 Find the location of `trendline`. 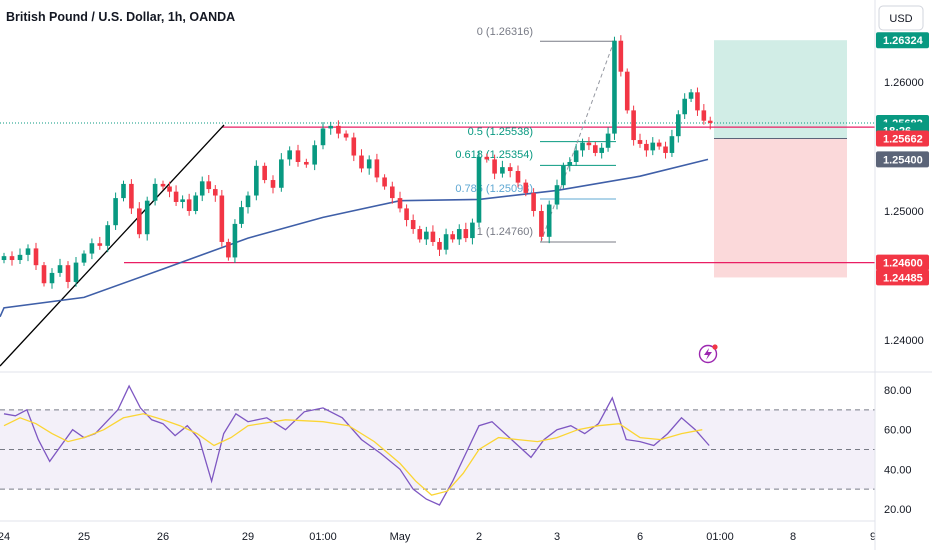

trendline is located at coordinates (112, 245).